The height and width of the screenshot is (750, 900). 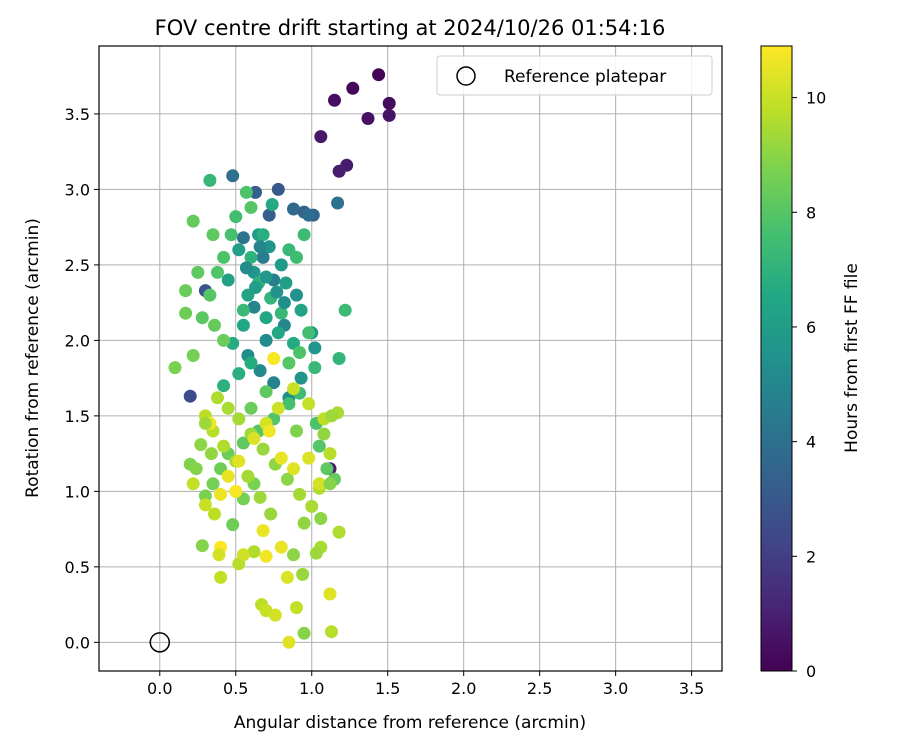 I want to click on y-tick-label: 0.0, so click(x=77, y=642).